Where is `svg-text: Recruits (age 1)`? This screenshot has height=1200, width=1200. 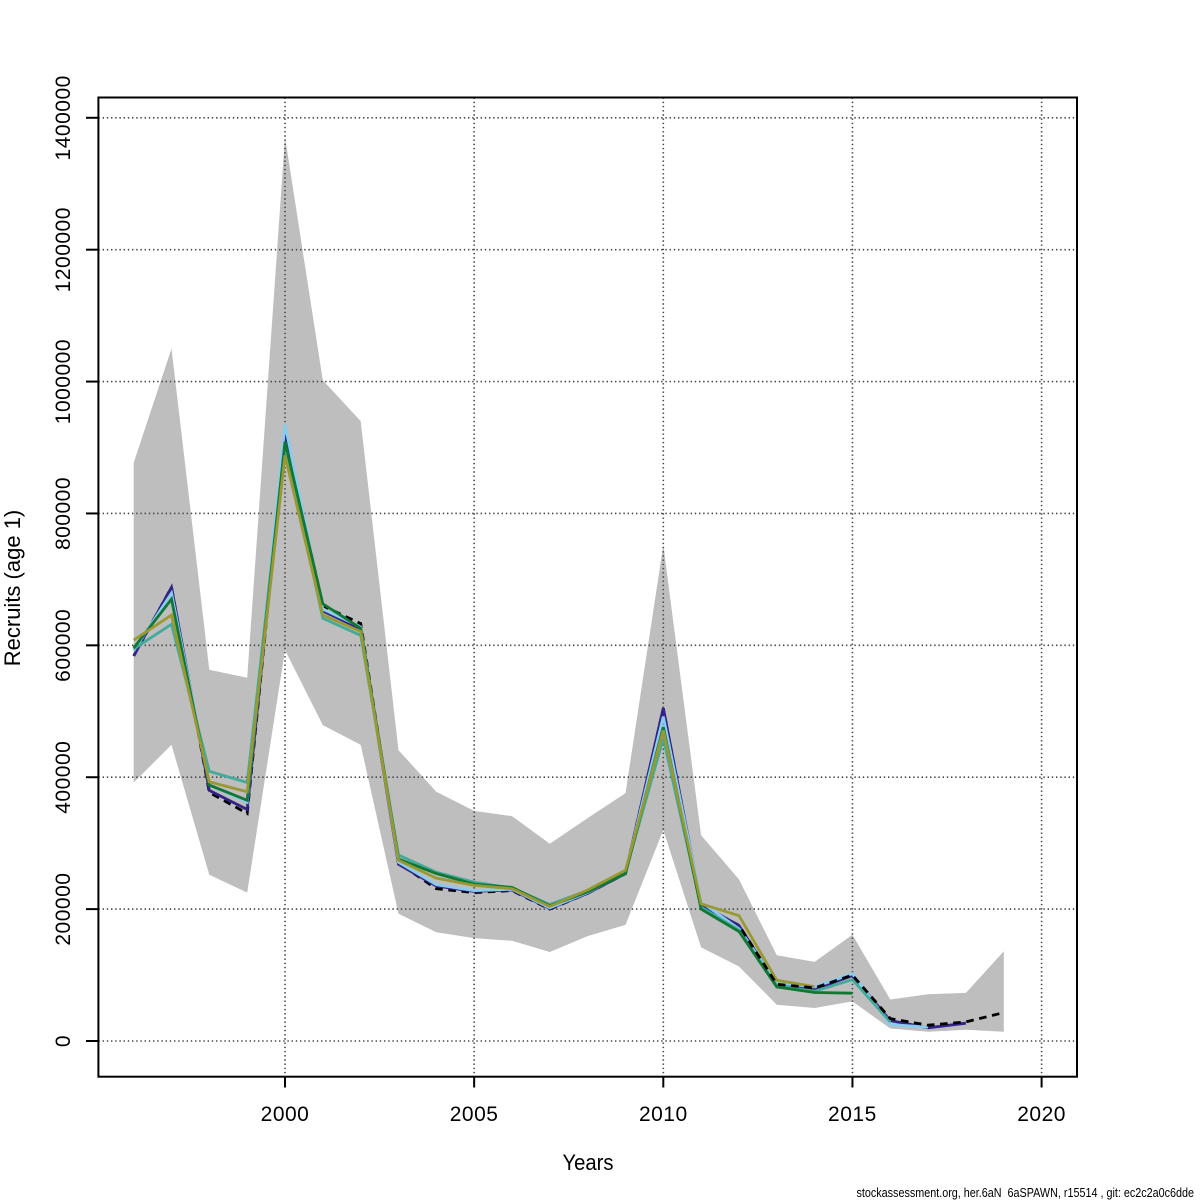 svg-text: Recruits (age 1) is located at coordinates (12, 588).